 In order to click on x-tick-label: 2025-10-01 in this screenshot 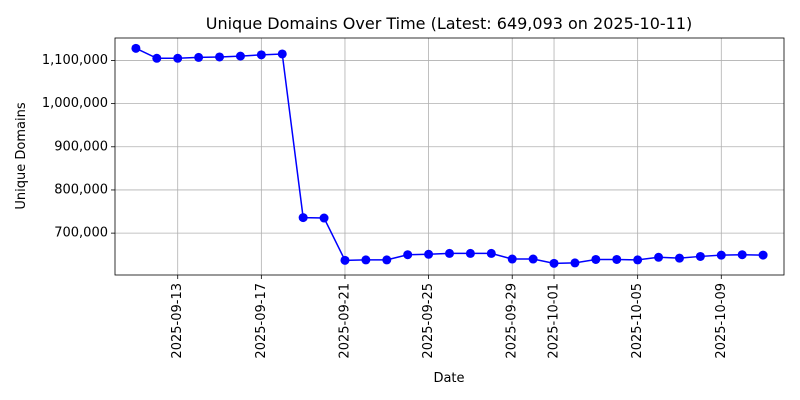, I will do `click(554, 321)`.